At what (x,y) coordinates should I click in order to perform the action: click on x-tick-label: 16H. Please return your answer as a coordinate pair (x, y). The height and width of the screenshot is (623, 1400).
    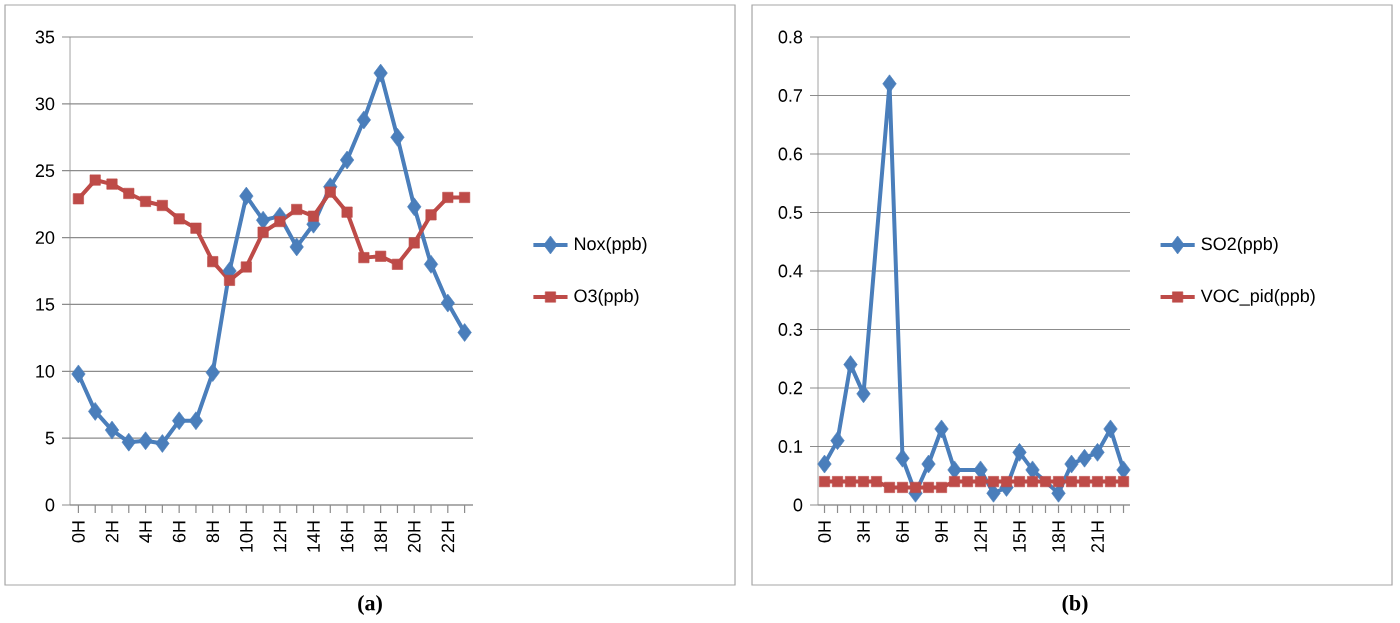
    Looking at the image, I should click on (347, 536).